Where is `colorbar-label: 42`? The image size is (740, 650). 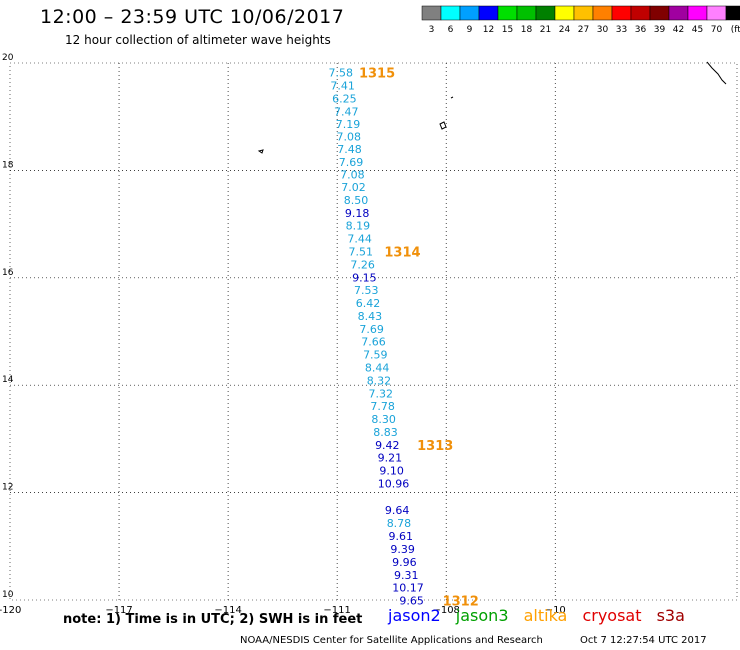 colorbar-label: 42 is located at coordinates (678, 30).